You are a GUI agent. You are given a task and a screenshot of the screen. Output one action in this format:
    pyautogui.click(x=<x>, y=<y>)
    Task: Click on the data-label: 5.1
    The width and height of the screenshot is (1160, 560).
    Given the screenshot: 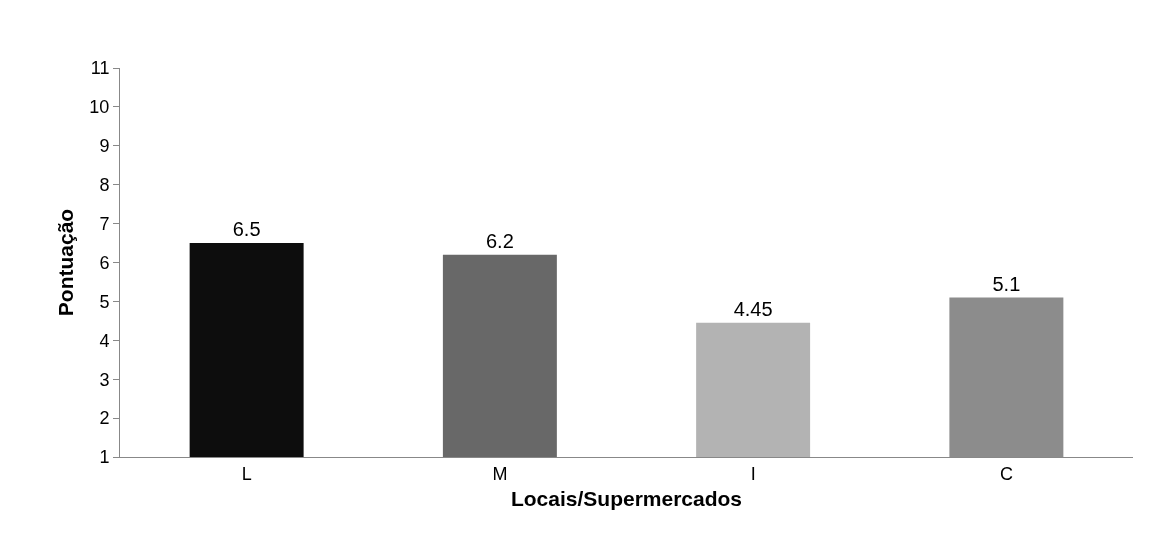 What is the action you would take?
    pyautogui.click(x=1006, y=283)
    